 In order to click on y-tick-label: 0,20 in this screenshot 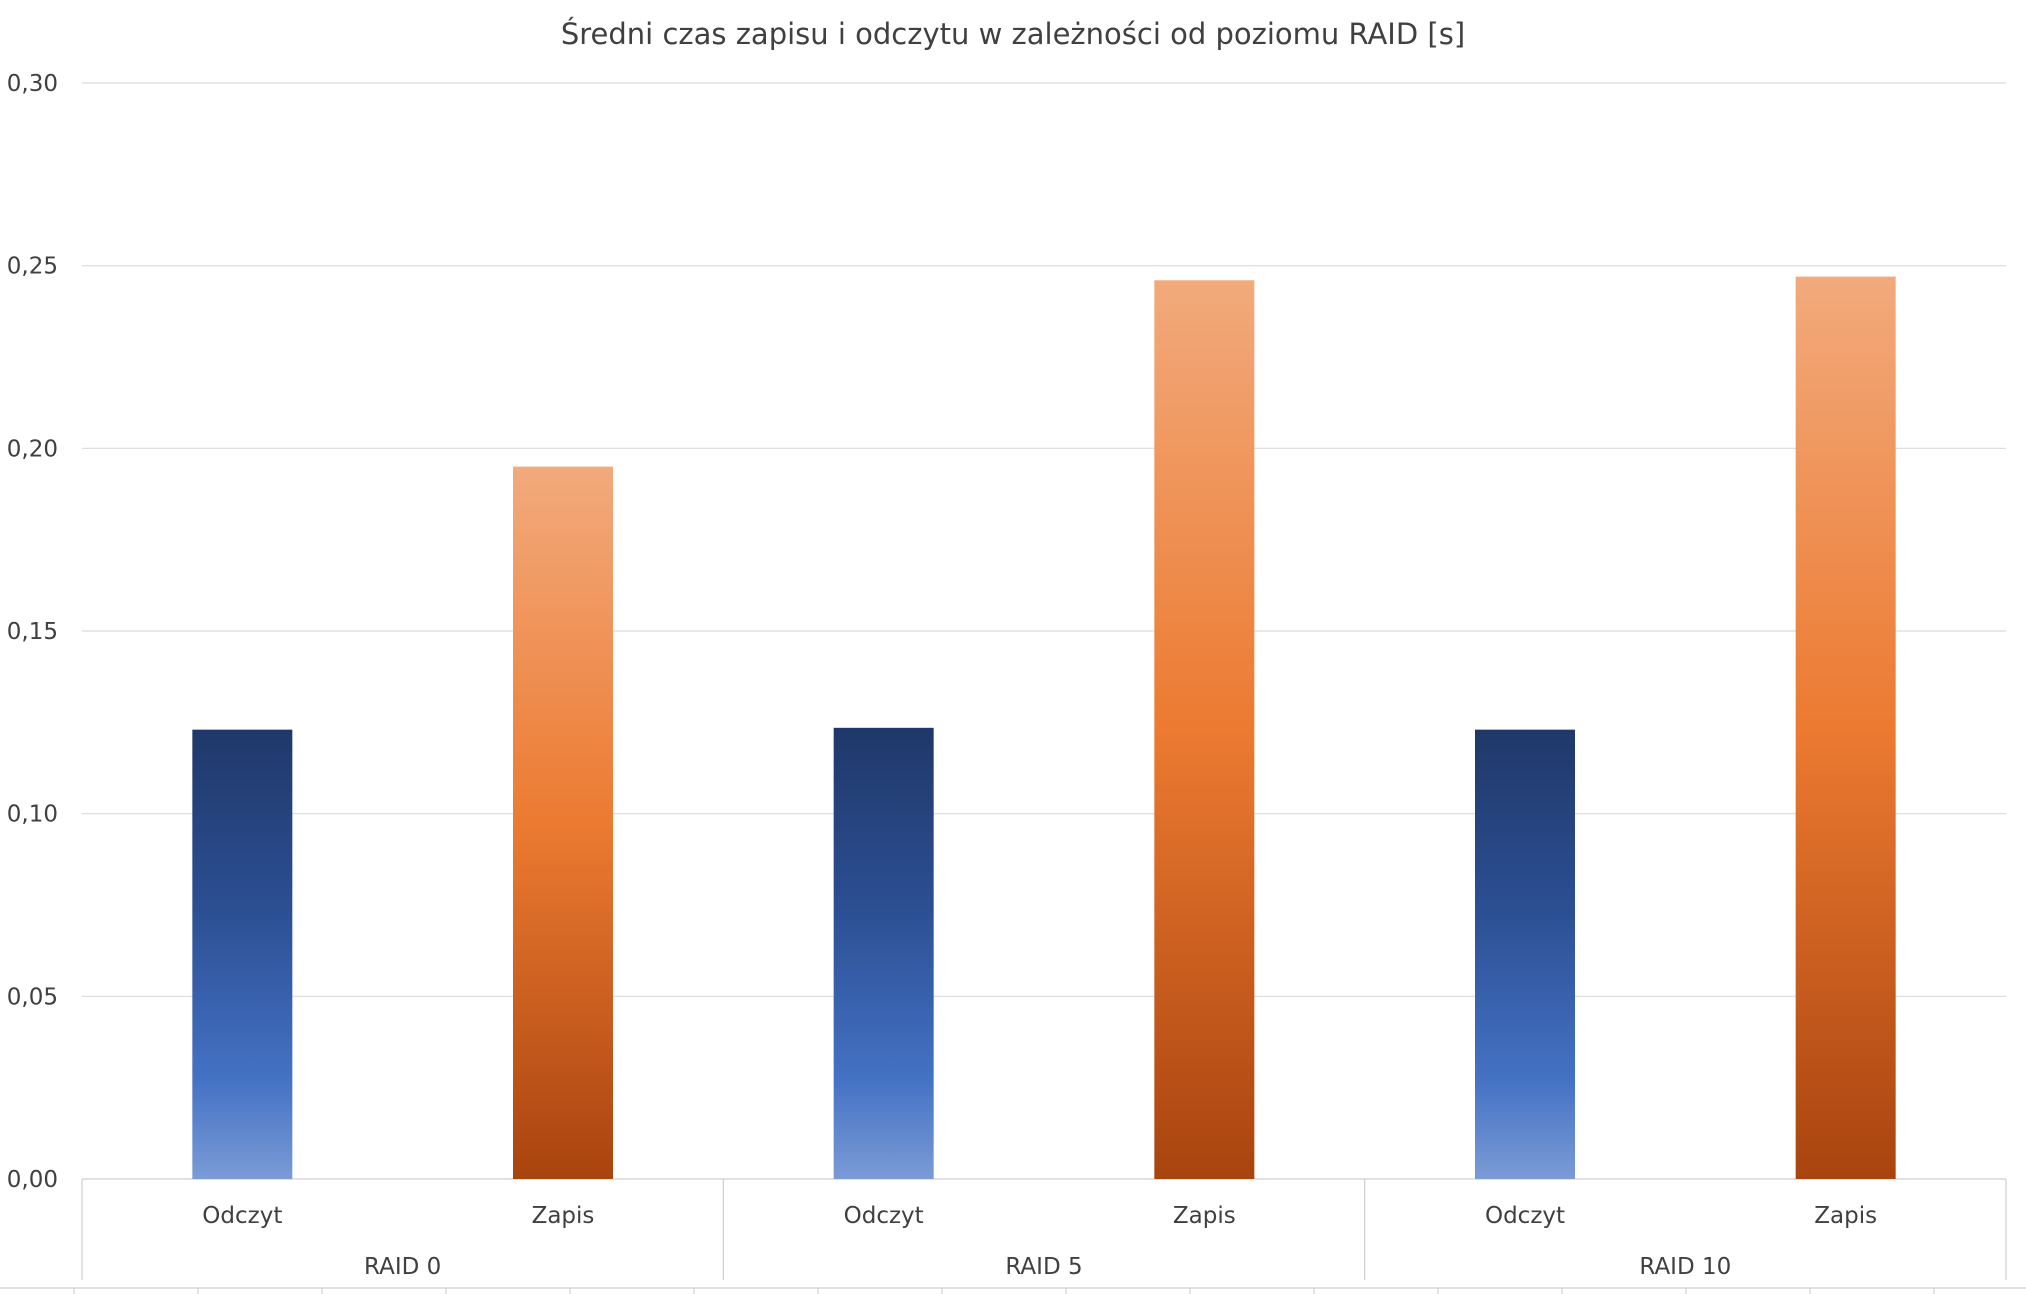, I will do `click(32, 449)`.